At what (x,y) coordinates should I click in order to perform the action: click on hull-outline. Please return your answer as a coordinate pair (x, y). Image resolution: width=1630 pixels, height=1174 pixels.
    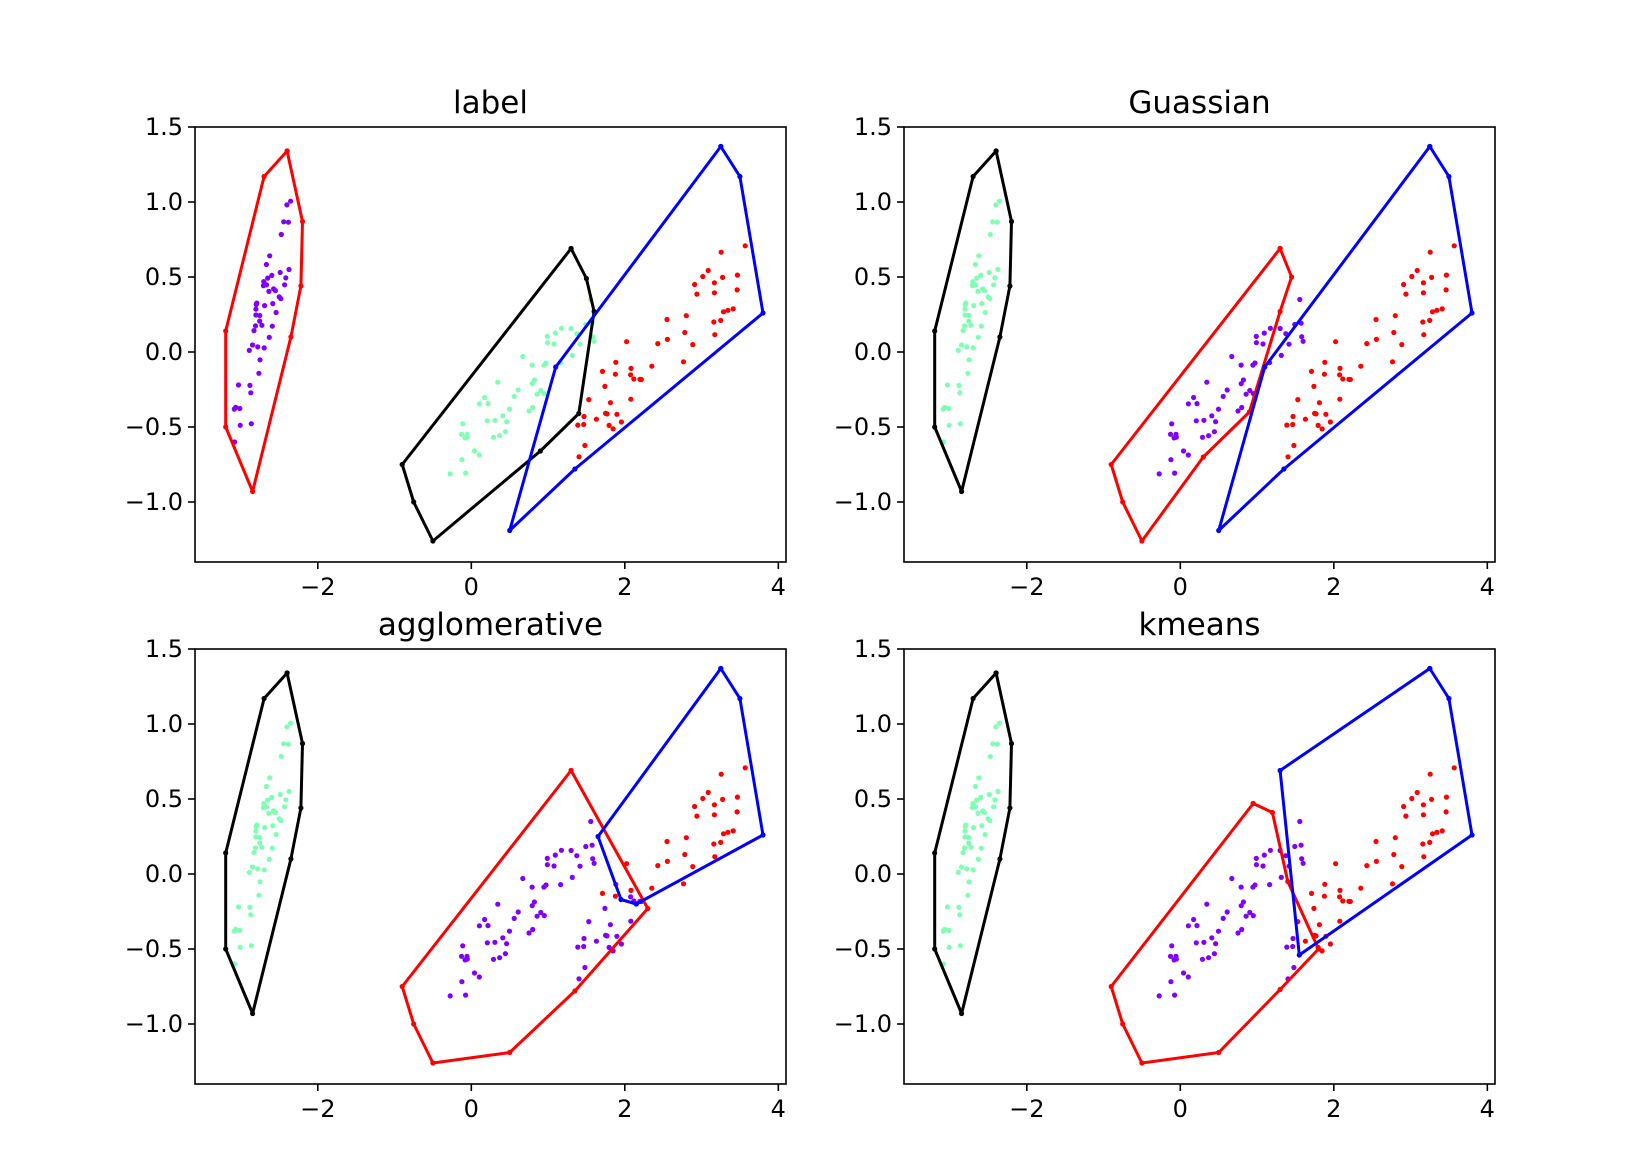
    Looking at the image, I should click on (1376, 812).